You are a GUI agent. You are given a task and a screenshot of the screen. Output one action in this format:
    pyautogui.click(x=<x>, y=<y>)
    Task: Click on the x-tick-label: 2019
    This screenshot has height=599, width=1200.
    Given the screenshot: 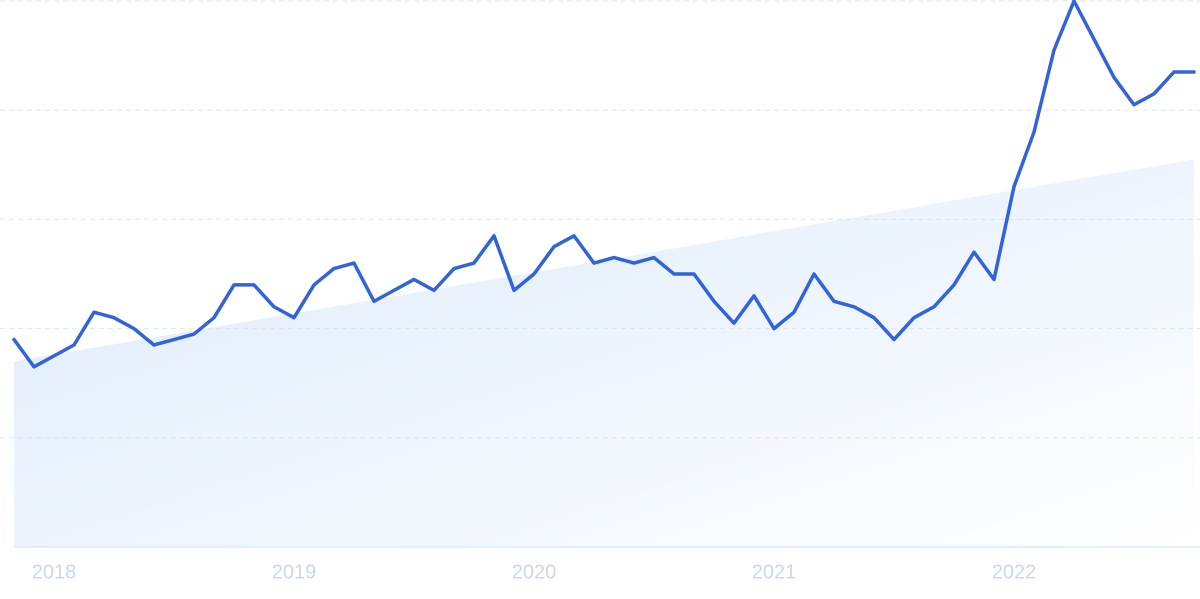 What is the action you would take?
    pyautogui.click(x=294, y=572)
    